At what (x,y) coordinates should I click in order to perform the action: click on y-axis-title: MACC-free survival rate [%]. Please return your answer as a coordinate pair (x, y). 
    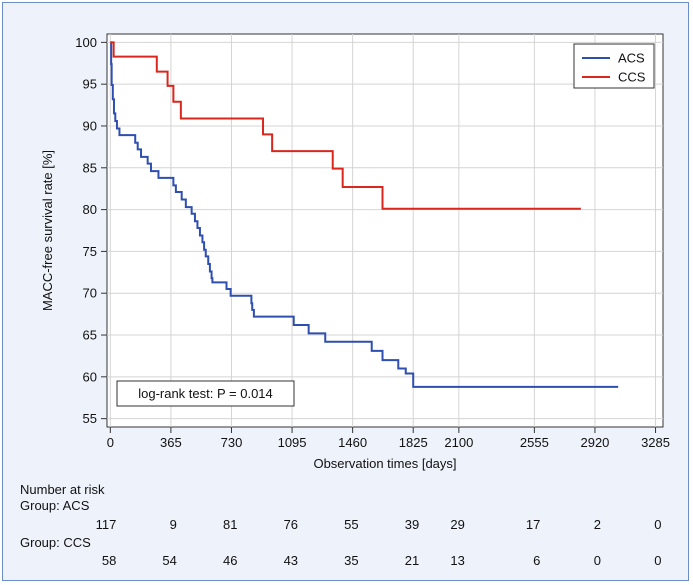
    Looking at the image, I should click on (47, 230).